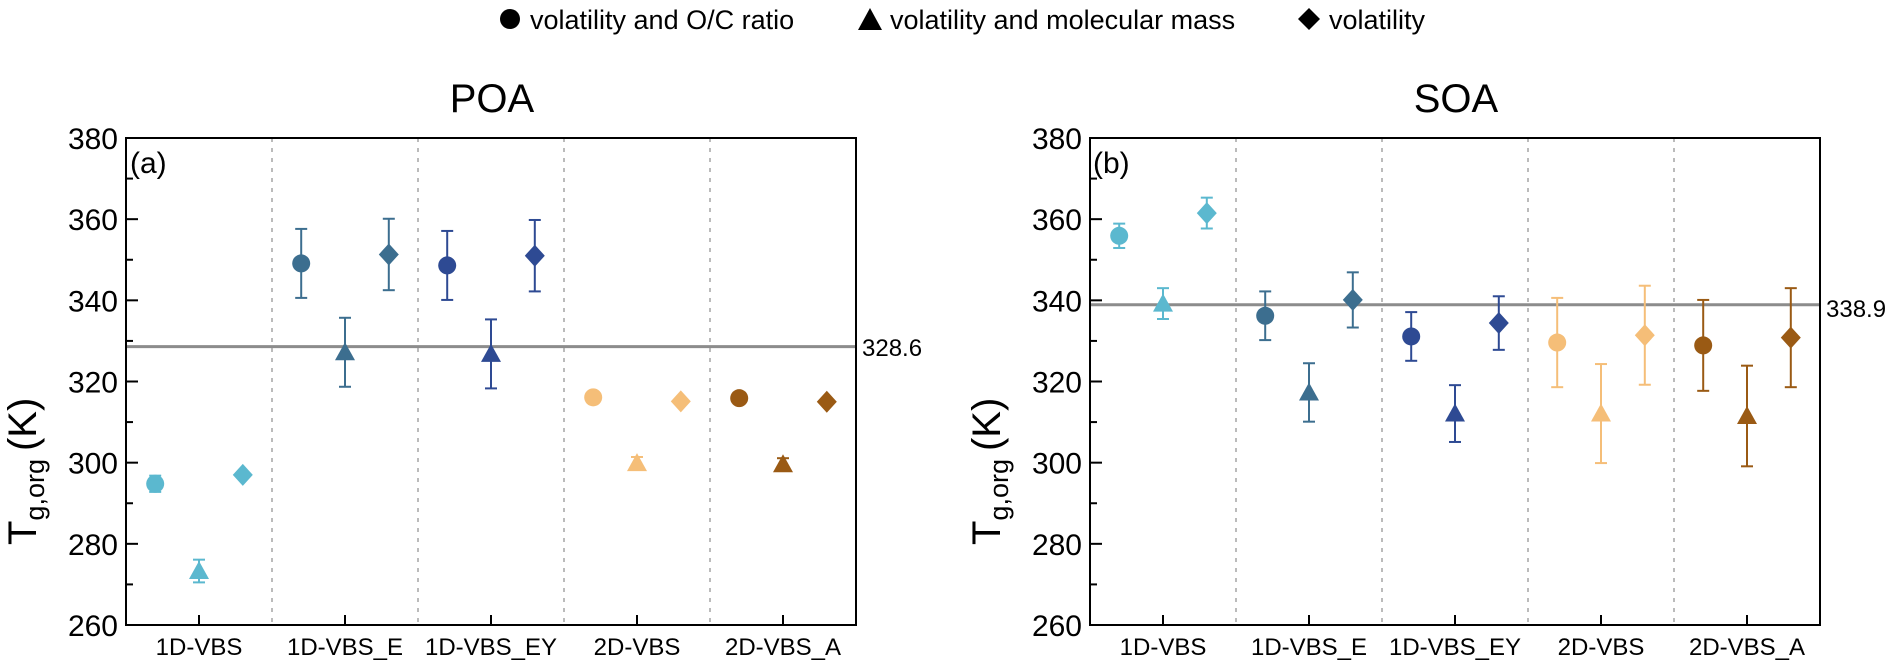  What do you see at coordinates (1456, 99) in the screenshot?
I see `soa-title: SOA` at bounding box center [1456, 99].